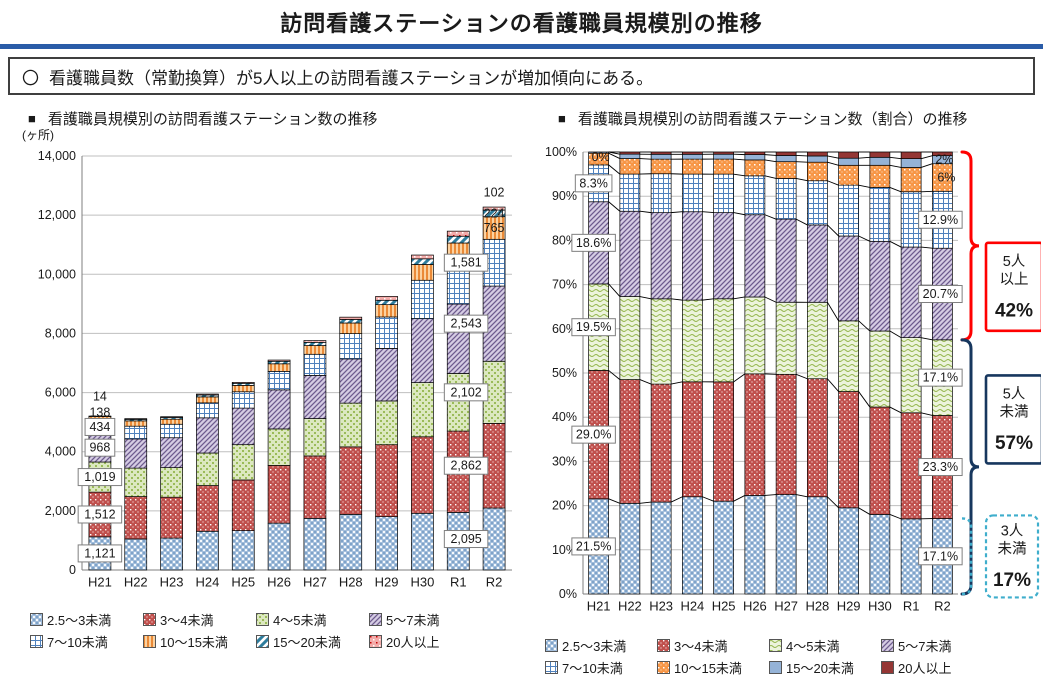 This screenshot has width=1043, height=687. I want to click on data-label: 968, so click(99, 448).